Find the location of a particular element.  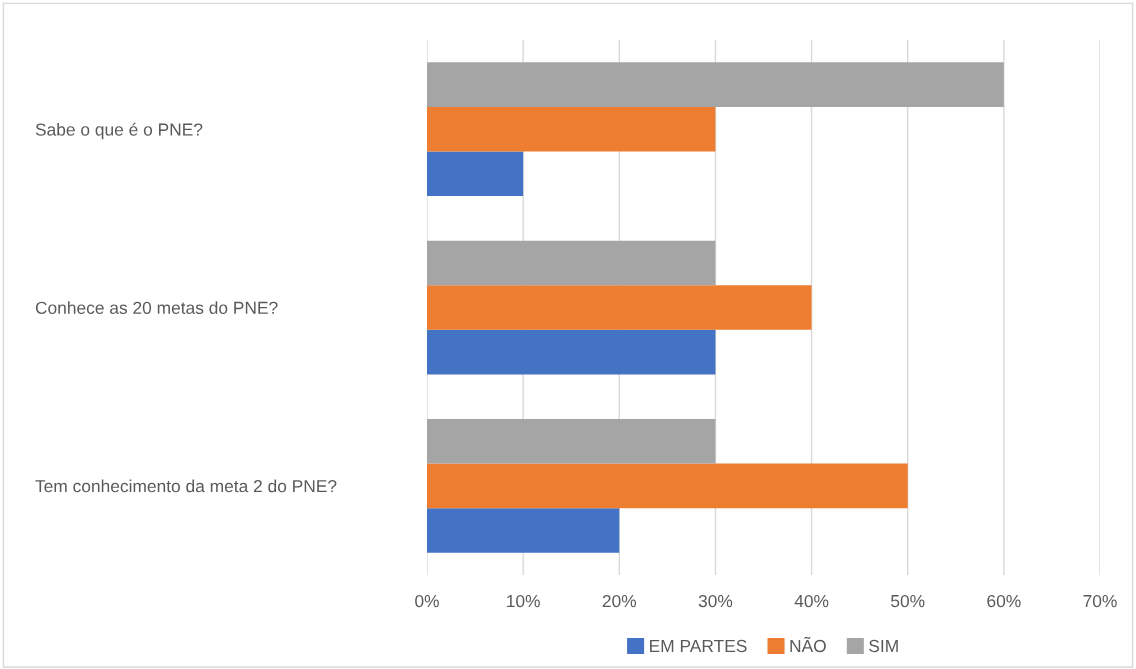

x-tick-label: 70% is located at coordinates (1100, 601).